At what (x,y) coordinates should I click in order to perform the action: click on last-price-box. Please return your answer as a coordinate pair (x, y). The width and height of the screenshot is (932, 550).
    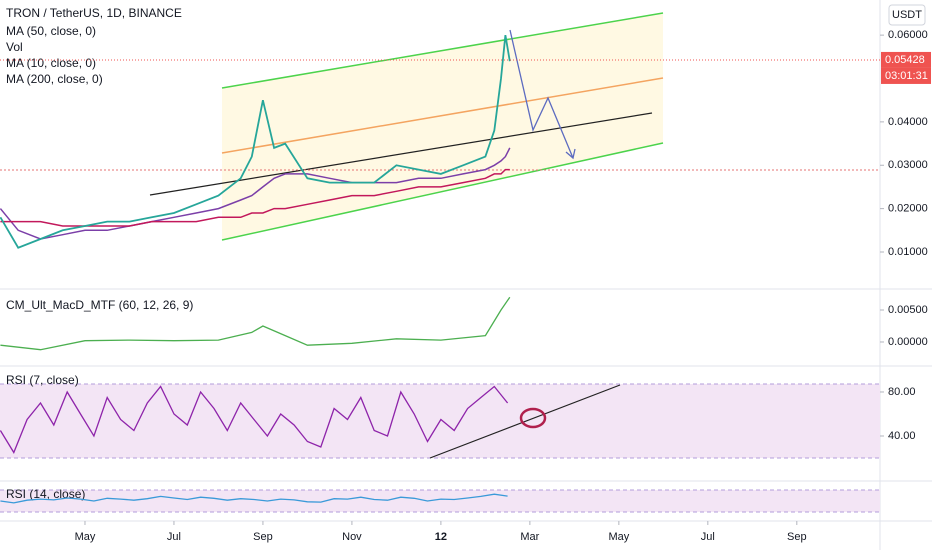
    Looking at the image, I should click on (906, 59).